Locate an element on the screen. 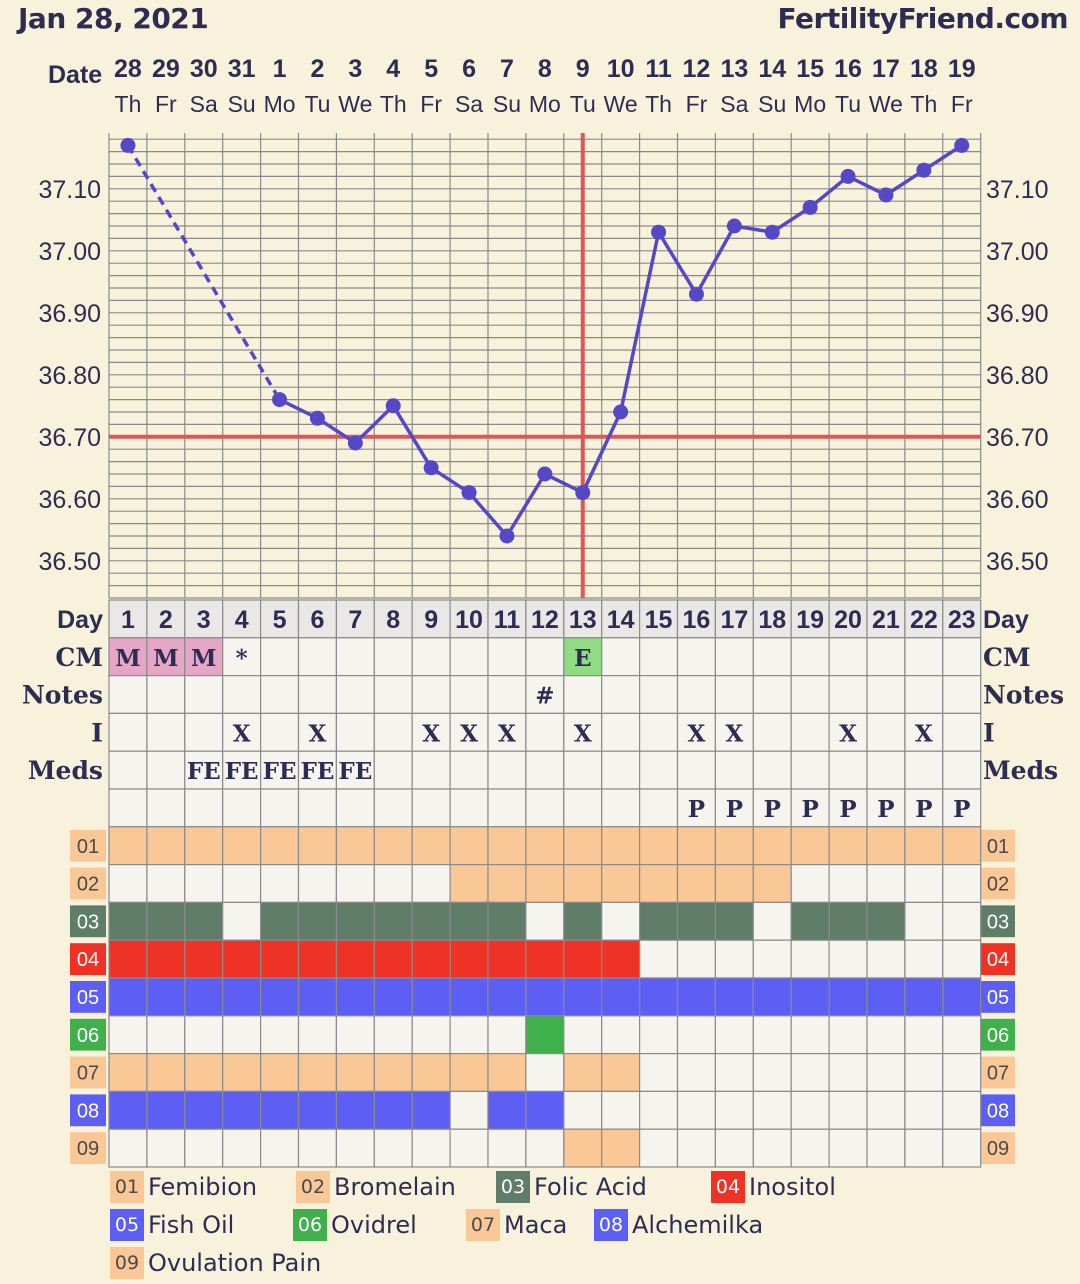 This screenshot has width=1080, height=1284. legend-item: 01 Femibion is located at coordinates (183, 1187).